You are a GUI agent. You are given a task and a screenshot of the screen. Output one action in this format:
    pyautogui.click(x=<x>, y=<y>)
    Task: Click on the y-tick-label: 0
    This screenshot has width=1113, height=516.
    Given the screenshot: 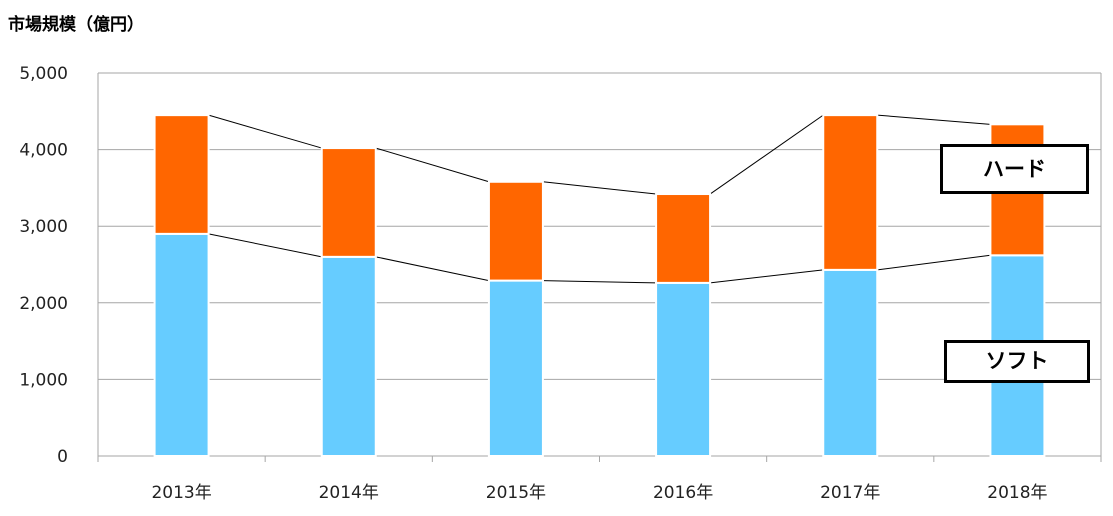 What is the action you would take?
    pyautogui.click(x=62, y=457)
    